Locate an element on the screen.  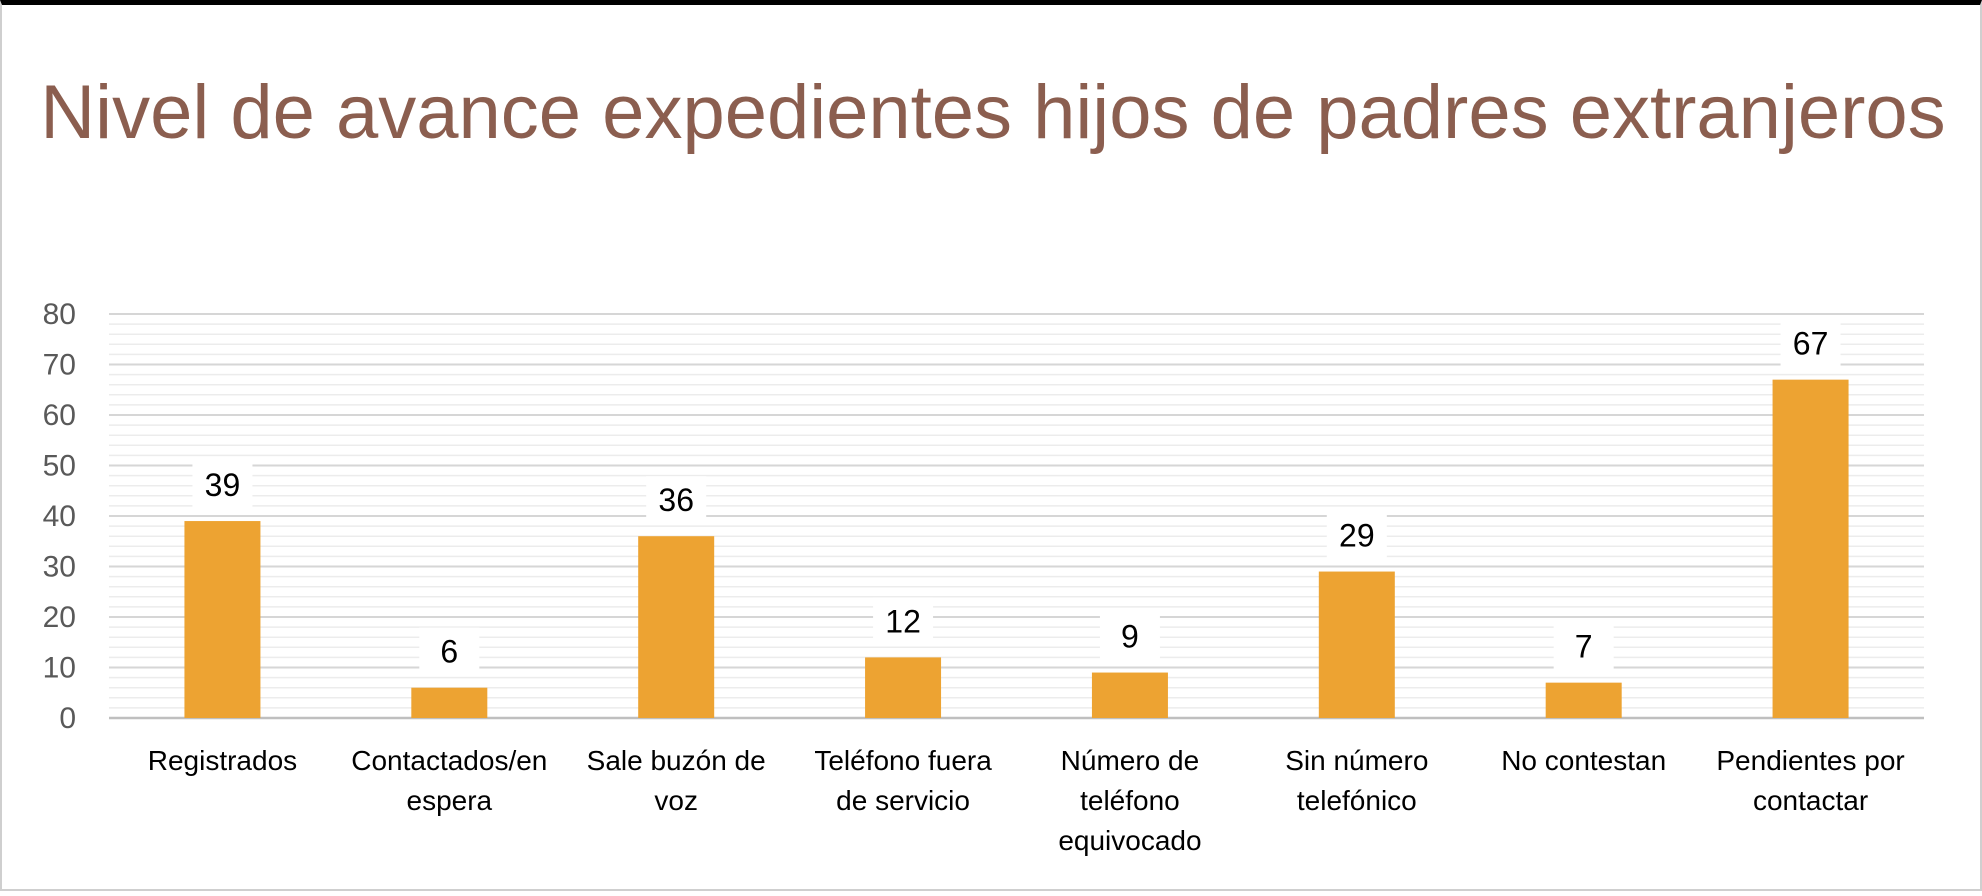
y-tick-label: 20 is located at coordinates (59, 617).